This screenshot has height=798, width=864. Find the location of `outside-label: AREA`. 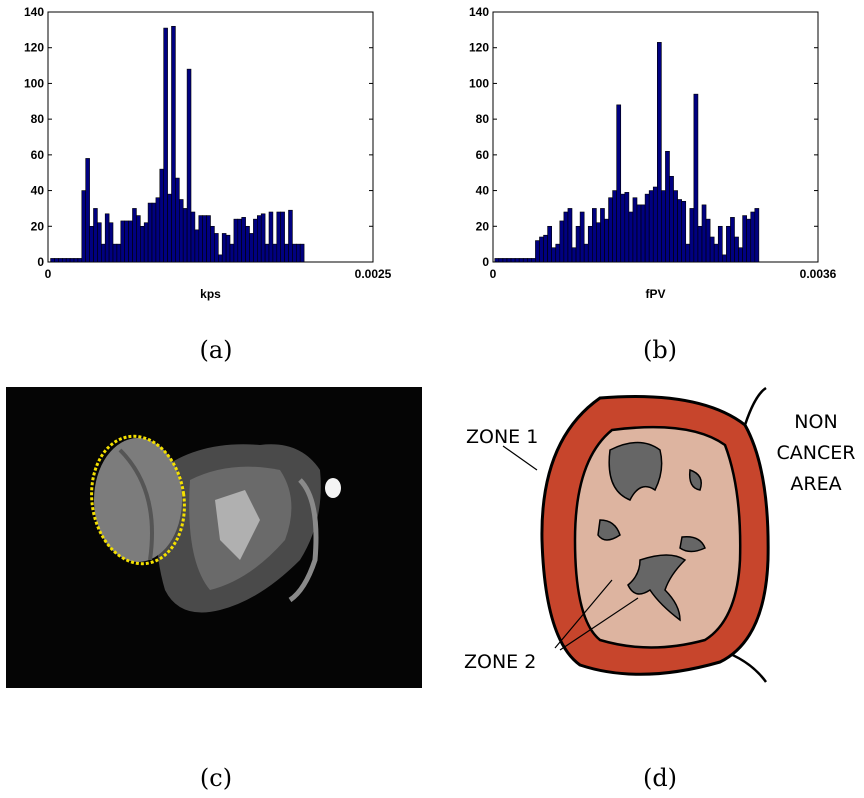

outside-label: AREA is located at coordinates (815, 484).